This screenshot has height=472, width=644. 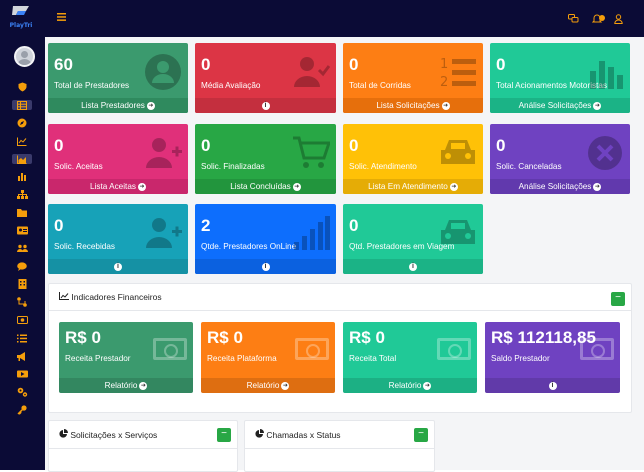 What do you see at coordinates (22, 338) in the screenshot?
I see `list-icon` at bounding box center [22, 338].